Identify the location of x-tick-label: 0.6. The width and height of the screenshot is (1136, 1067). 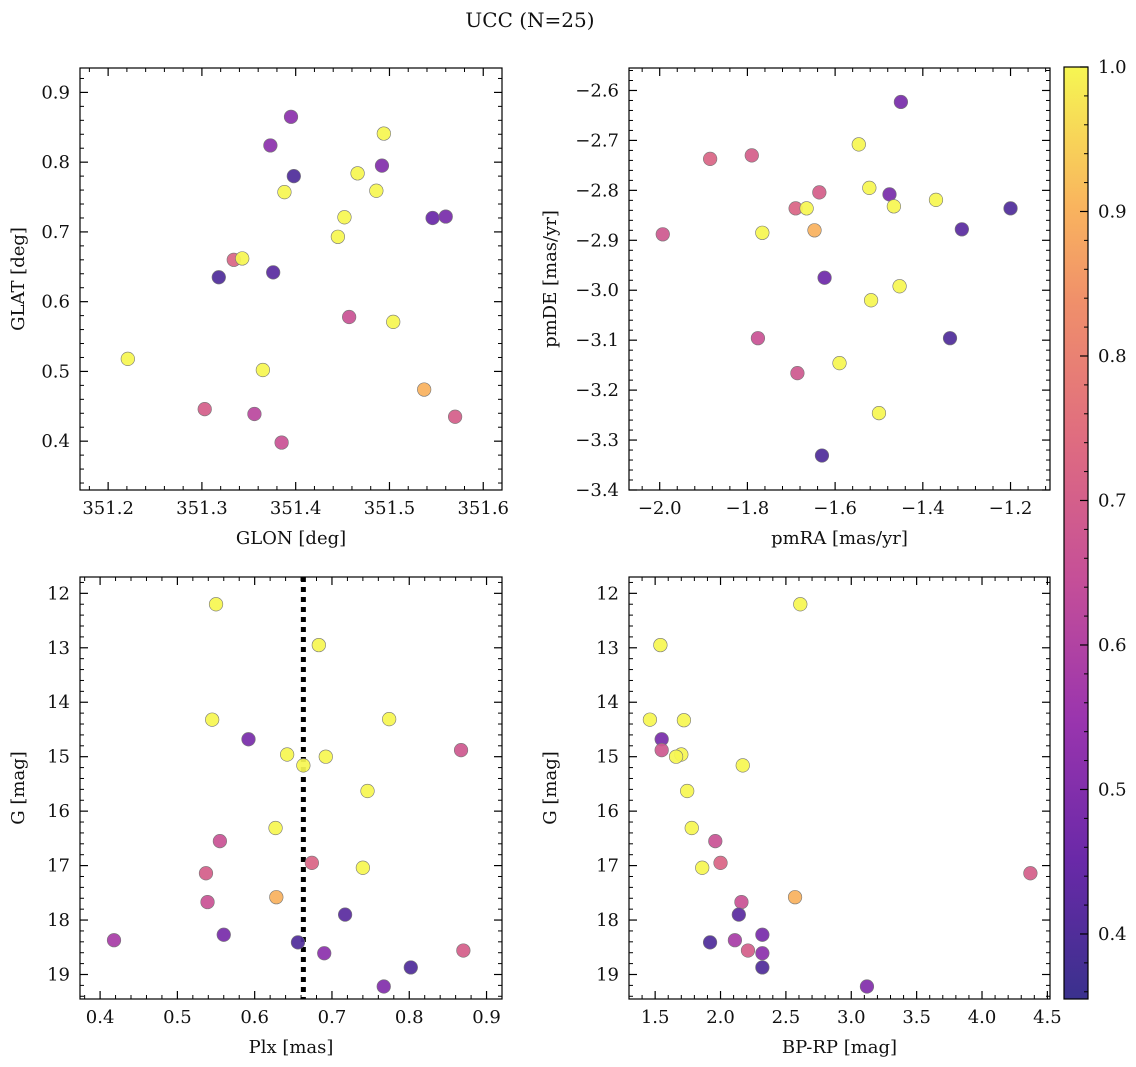
(254, 1017).